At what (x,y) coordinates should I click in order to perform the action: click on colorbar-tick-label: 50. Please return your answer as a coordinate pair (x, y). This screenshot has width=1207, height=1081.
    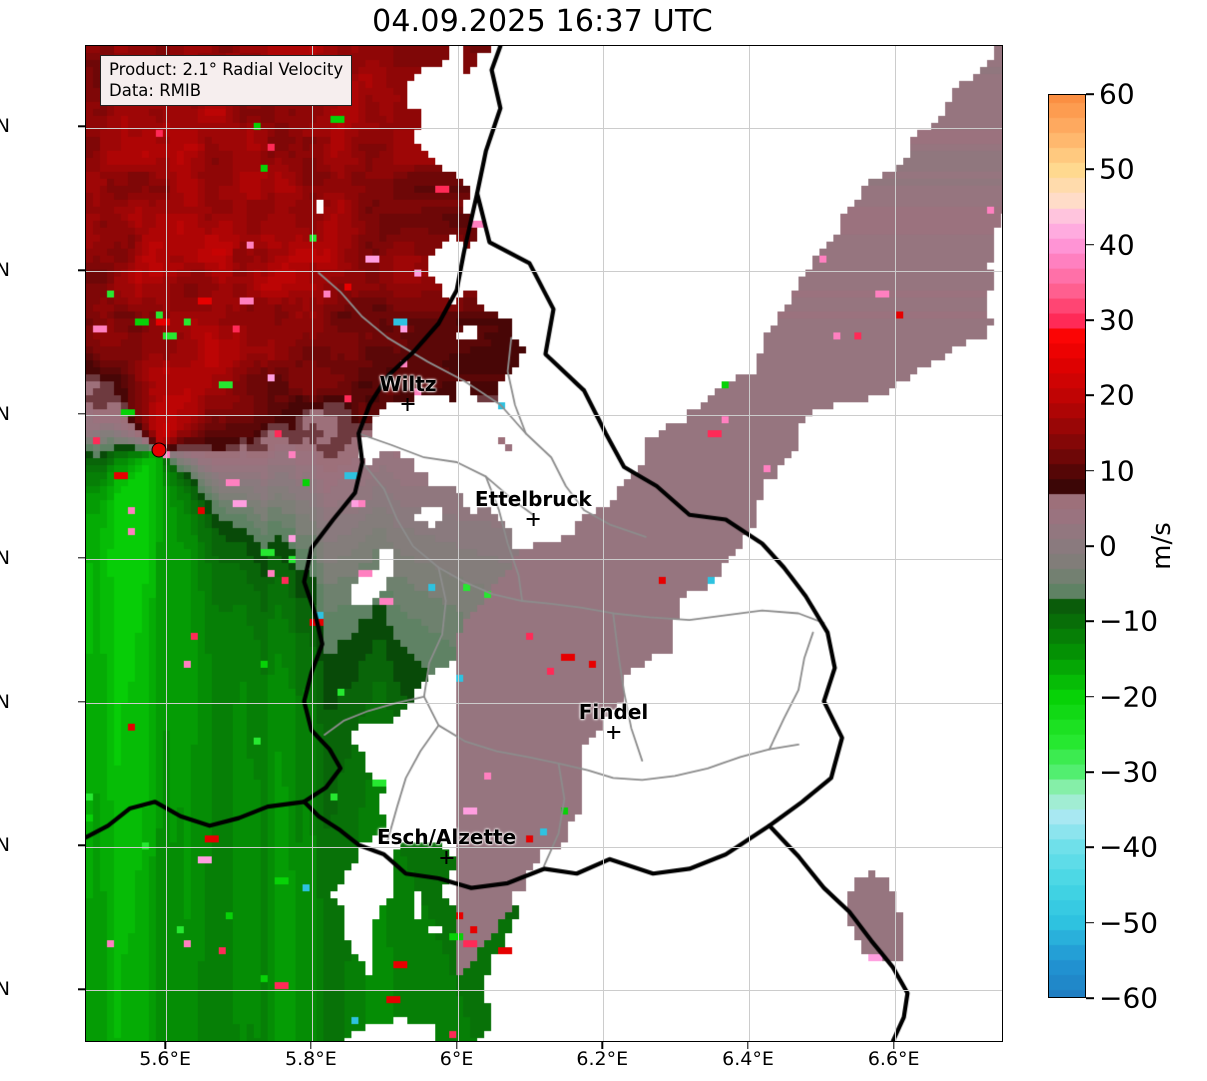
    Looking at the image, I should click on (1117, 169).